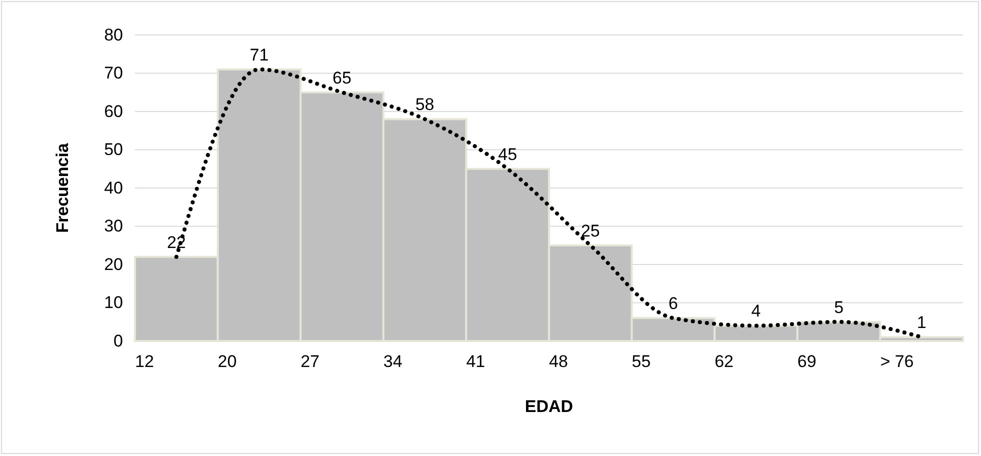 The height and width of the screenshot is (456, 981). What do you see at coordinates (897, 362) in the screenshot?
I see `x-tick-label: > 76` at bounding box center [897, 362].